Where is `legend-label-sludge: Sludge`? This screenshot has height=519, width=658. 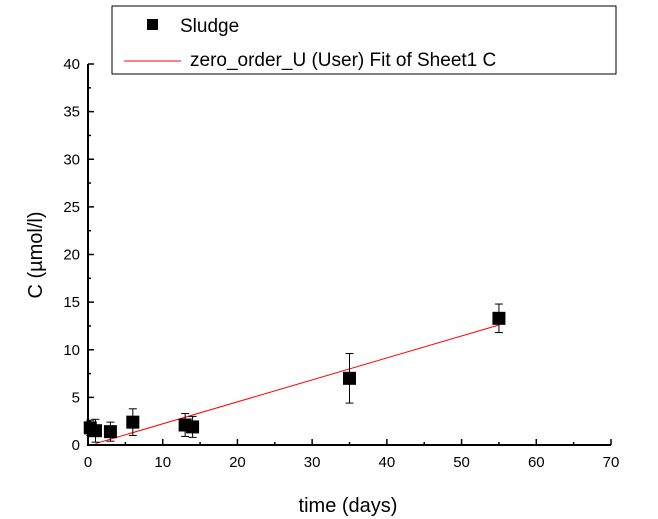 legend-label-sludge: Sludge is located at coordinates (209, 26).